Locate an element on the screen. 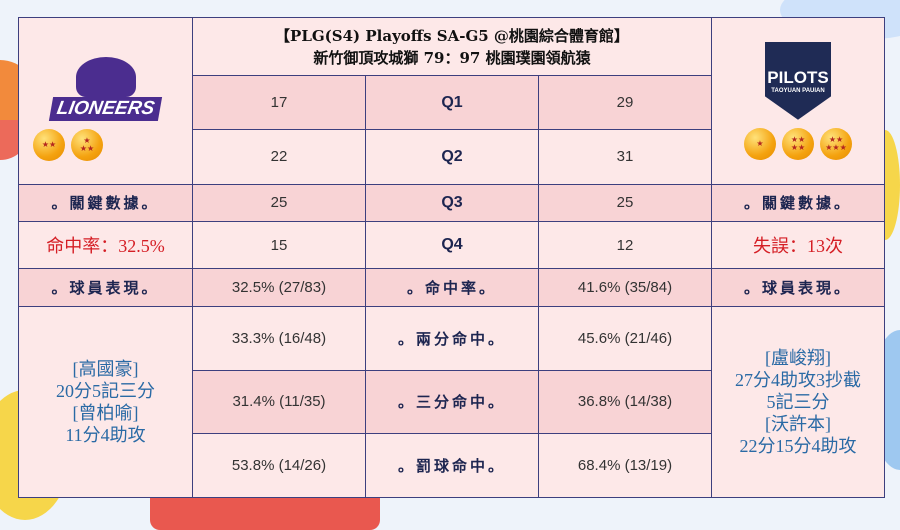 The image size is (900, 530). away-q2-score: 31 is located at coordinates (625, 157).